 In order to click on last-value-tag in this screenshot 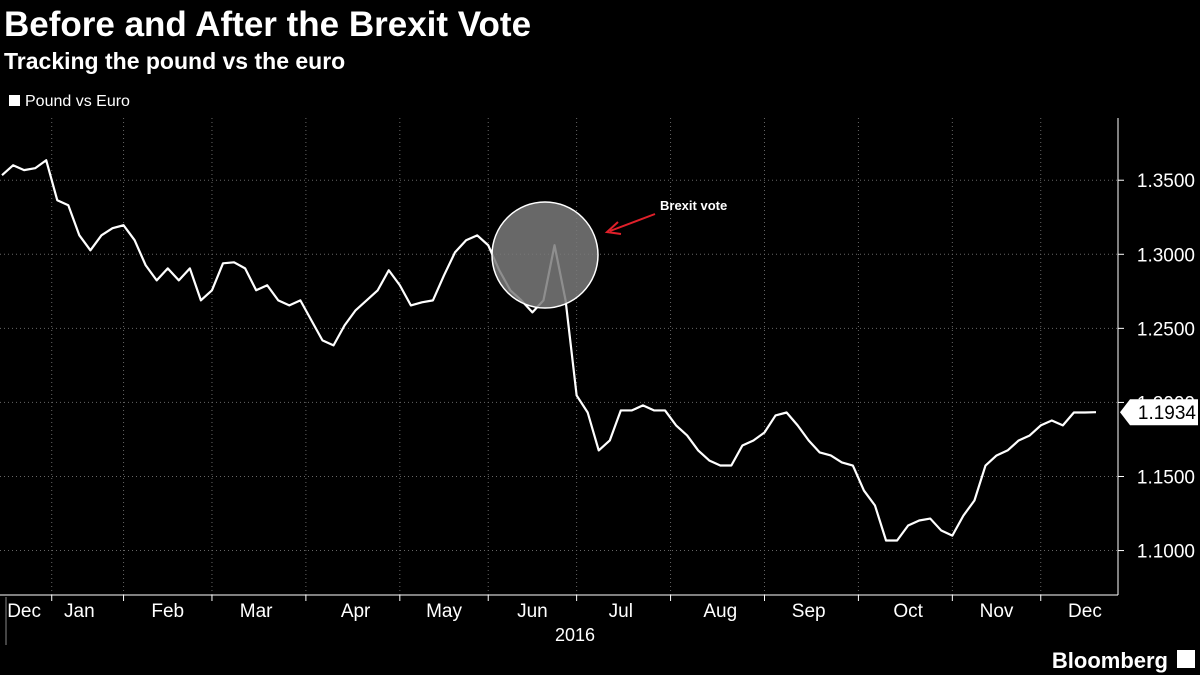, I will do `click(1159, 412)`.